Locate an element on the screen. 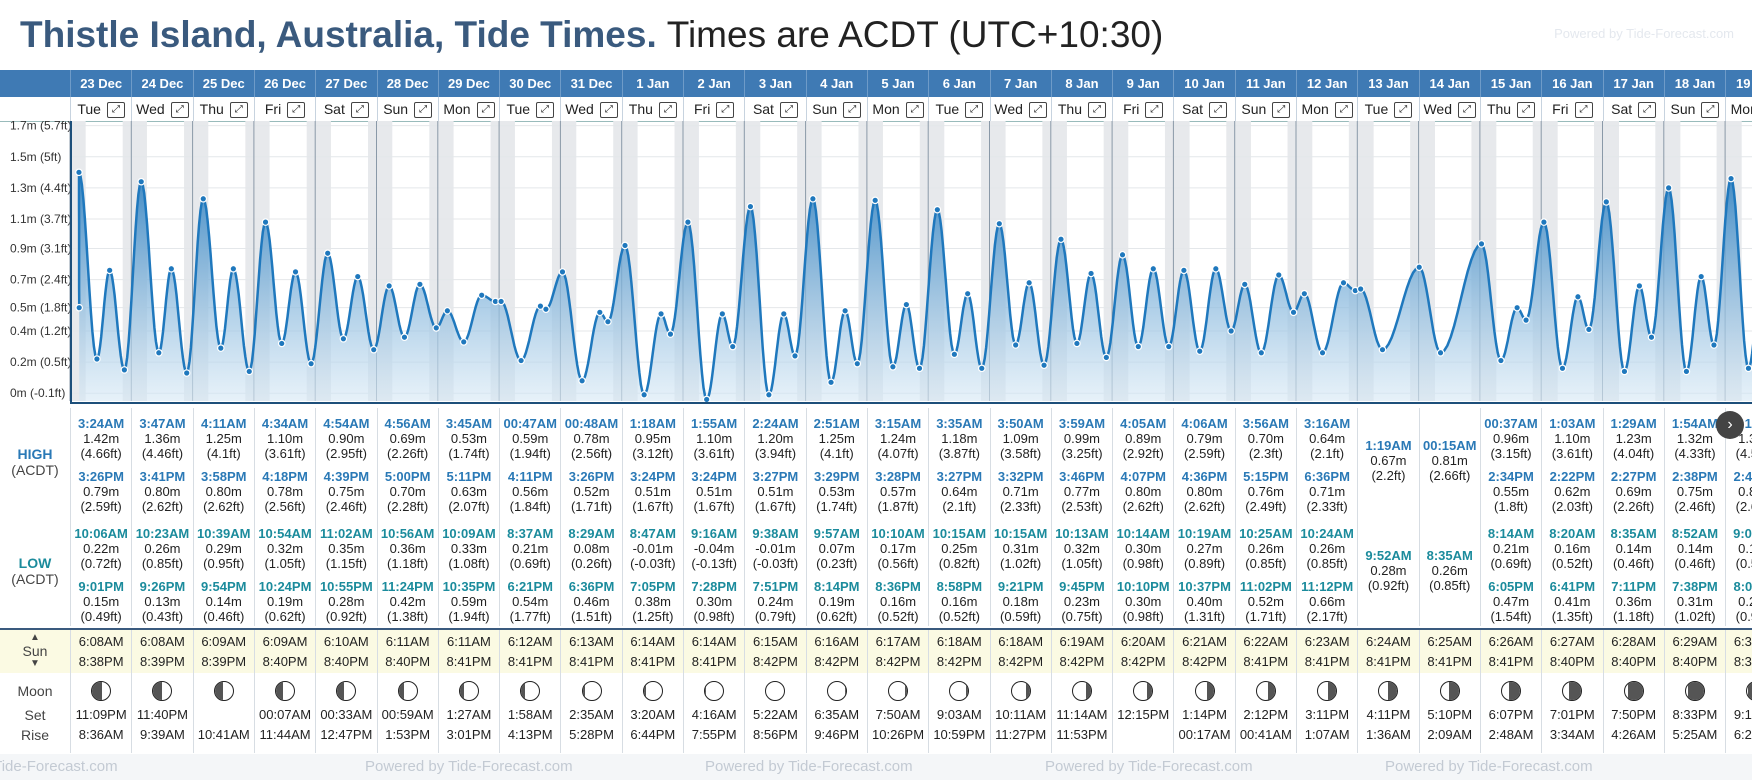  tide-height-ft: (1.05ft) is located at coordinates (1082, 563).